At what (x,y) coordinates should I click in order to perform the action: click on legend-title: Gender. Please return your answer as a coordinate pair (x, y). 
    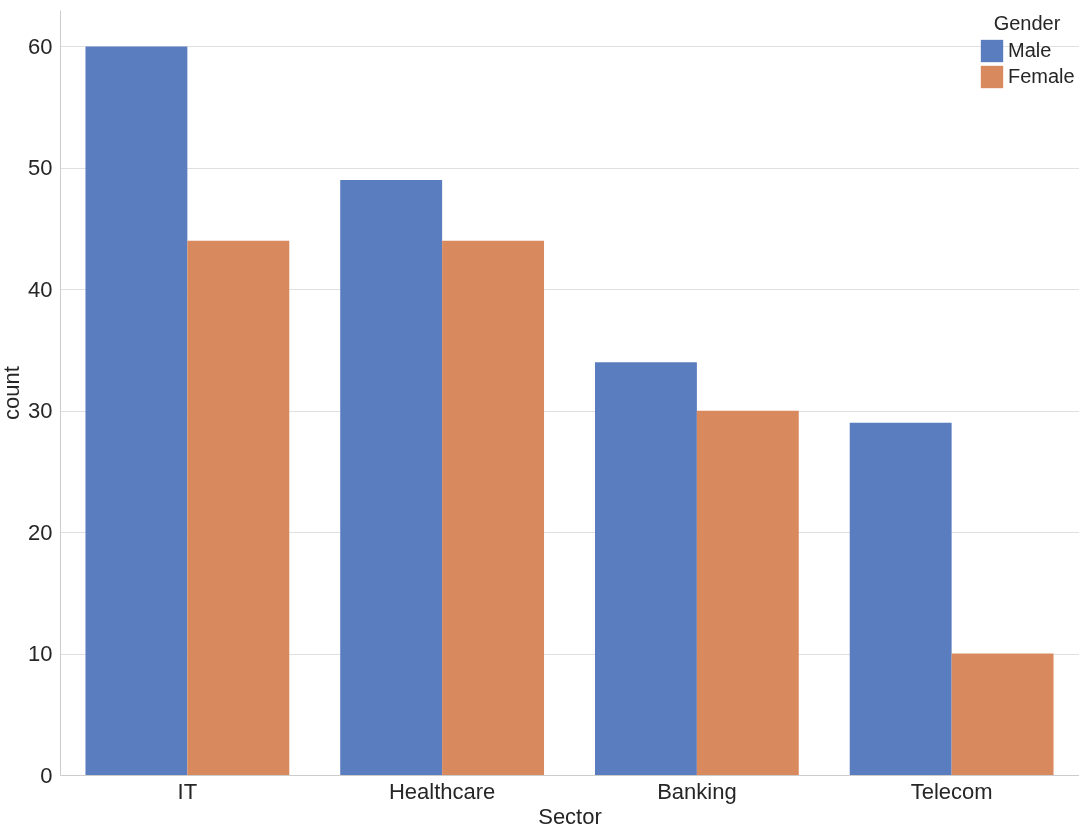
    Looking at the image, I should click on (1027, 23).